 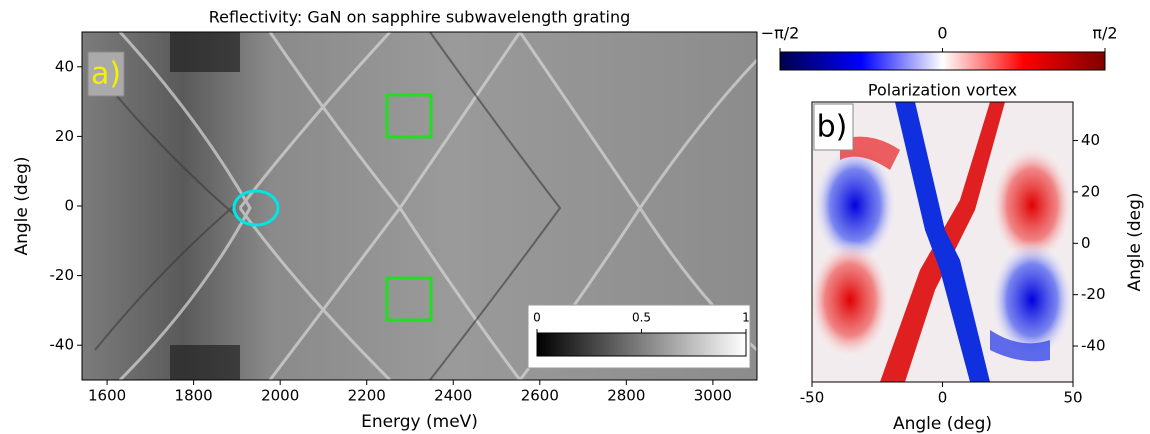 What do you see at coordinates (194, 396) in the screenshot?
I see `x-tick-label: 1800` at bounding box center [194, 396].